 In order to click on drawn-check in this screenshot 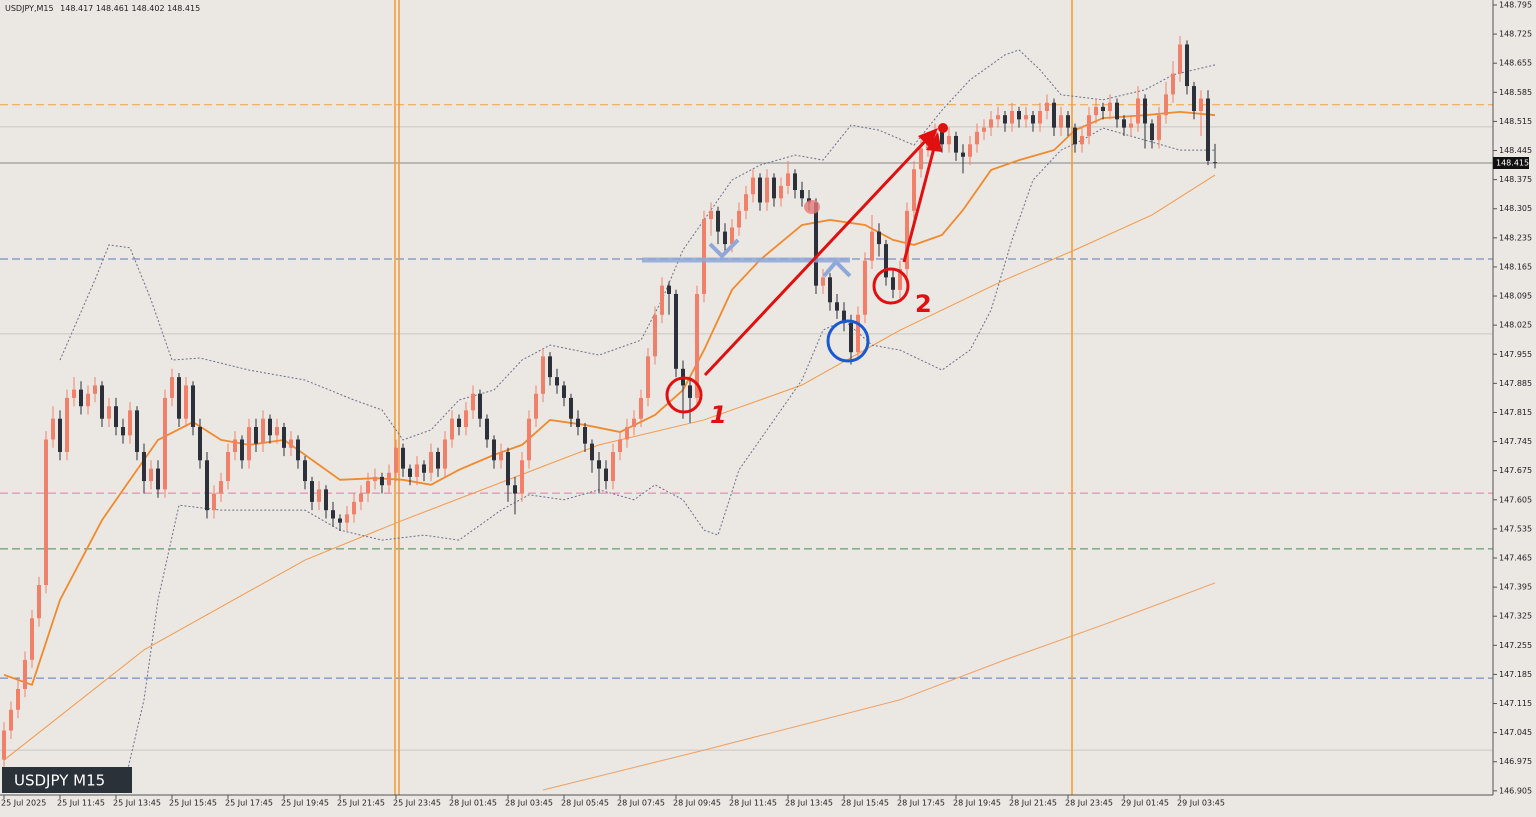, I will do `click(837, 268)`.